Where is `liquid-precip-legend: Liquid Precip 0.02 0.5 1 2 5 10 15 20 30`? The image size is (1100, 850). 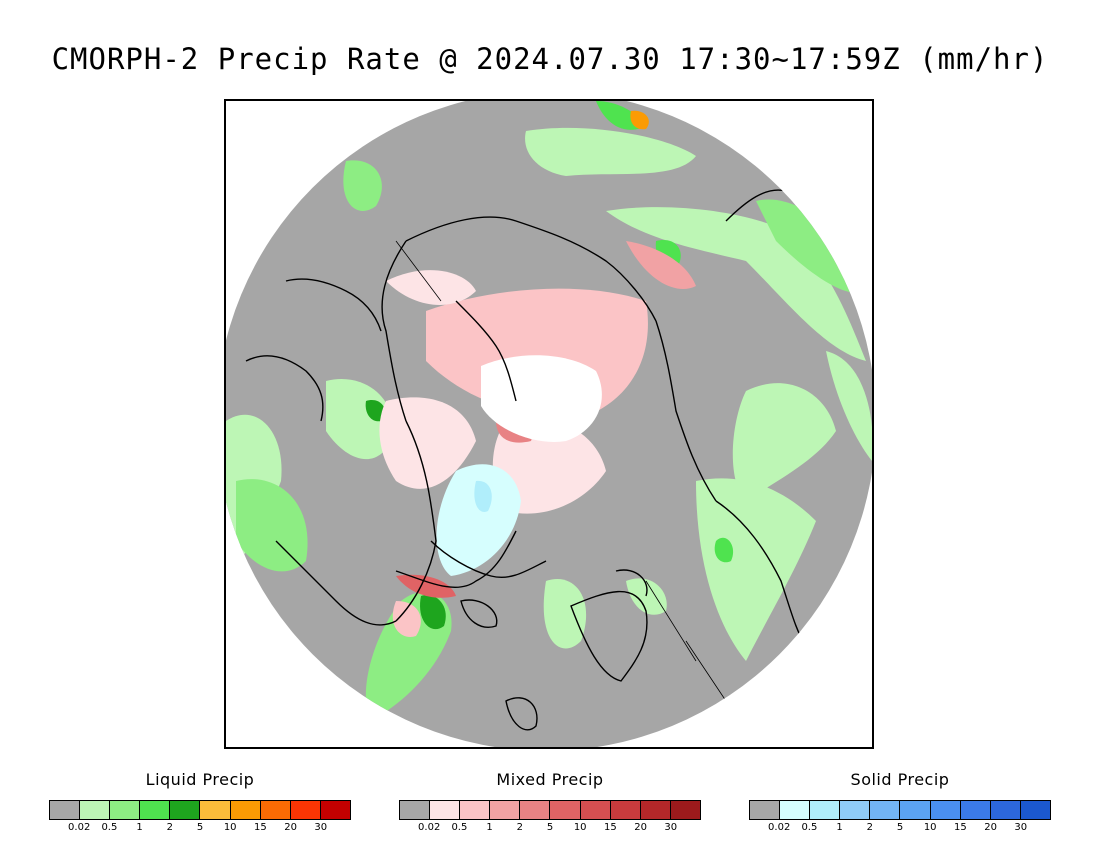
liquid-precip-legend: Liquid Precip 0.02 0.5 1 2 5 10 15 20 30 is located at coordinates (200, 803).